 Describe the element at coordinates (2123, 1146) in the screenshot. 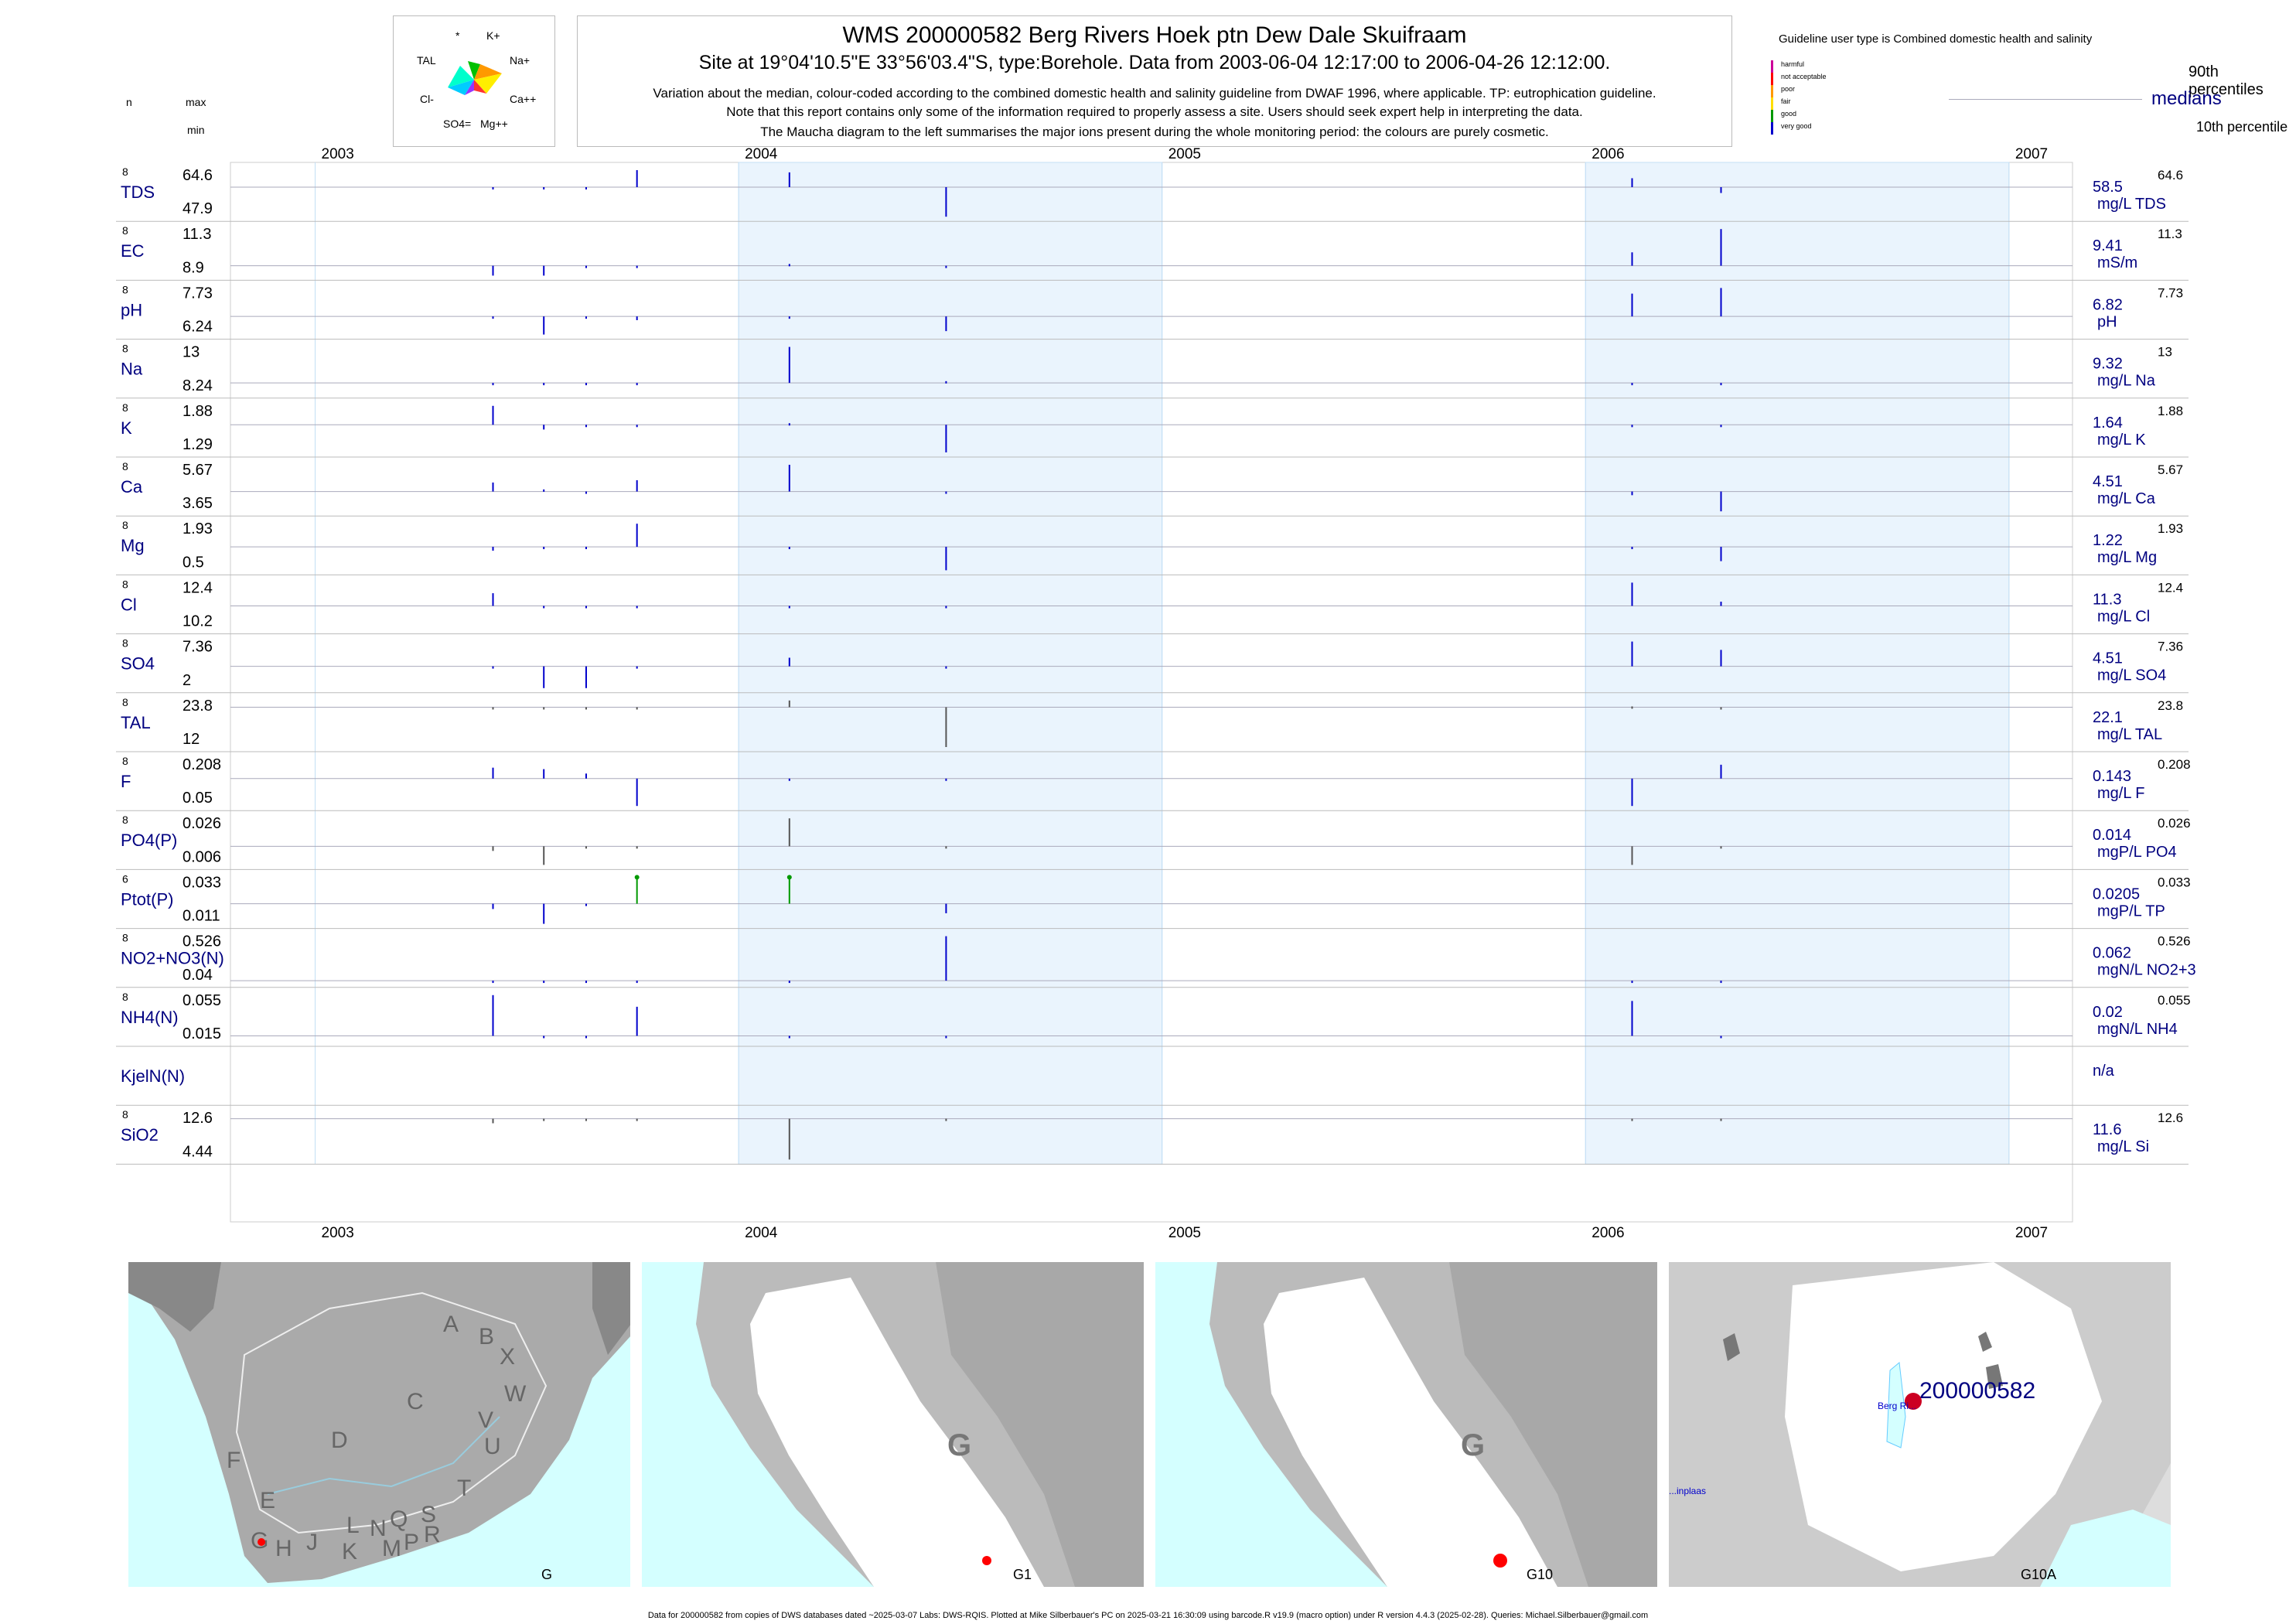

I see `row-unit: mg/L Si` at that location.